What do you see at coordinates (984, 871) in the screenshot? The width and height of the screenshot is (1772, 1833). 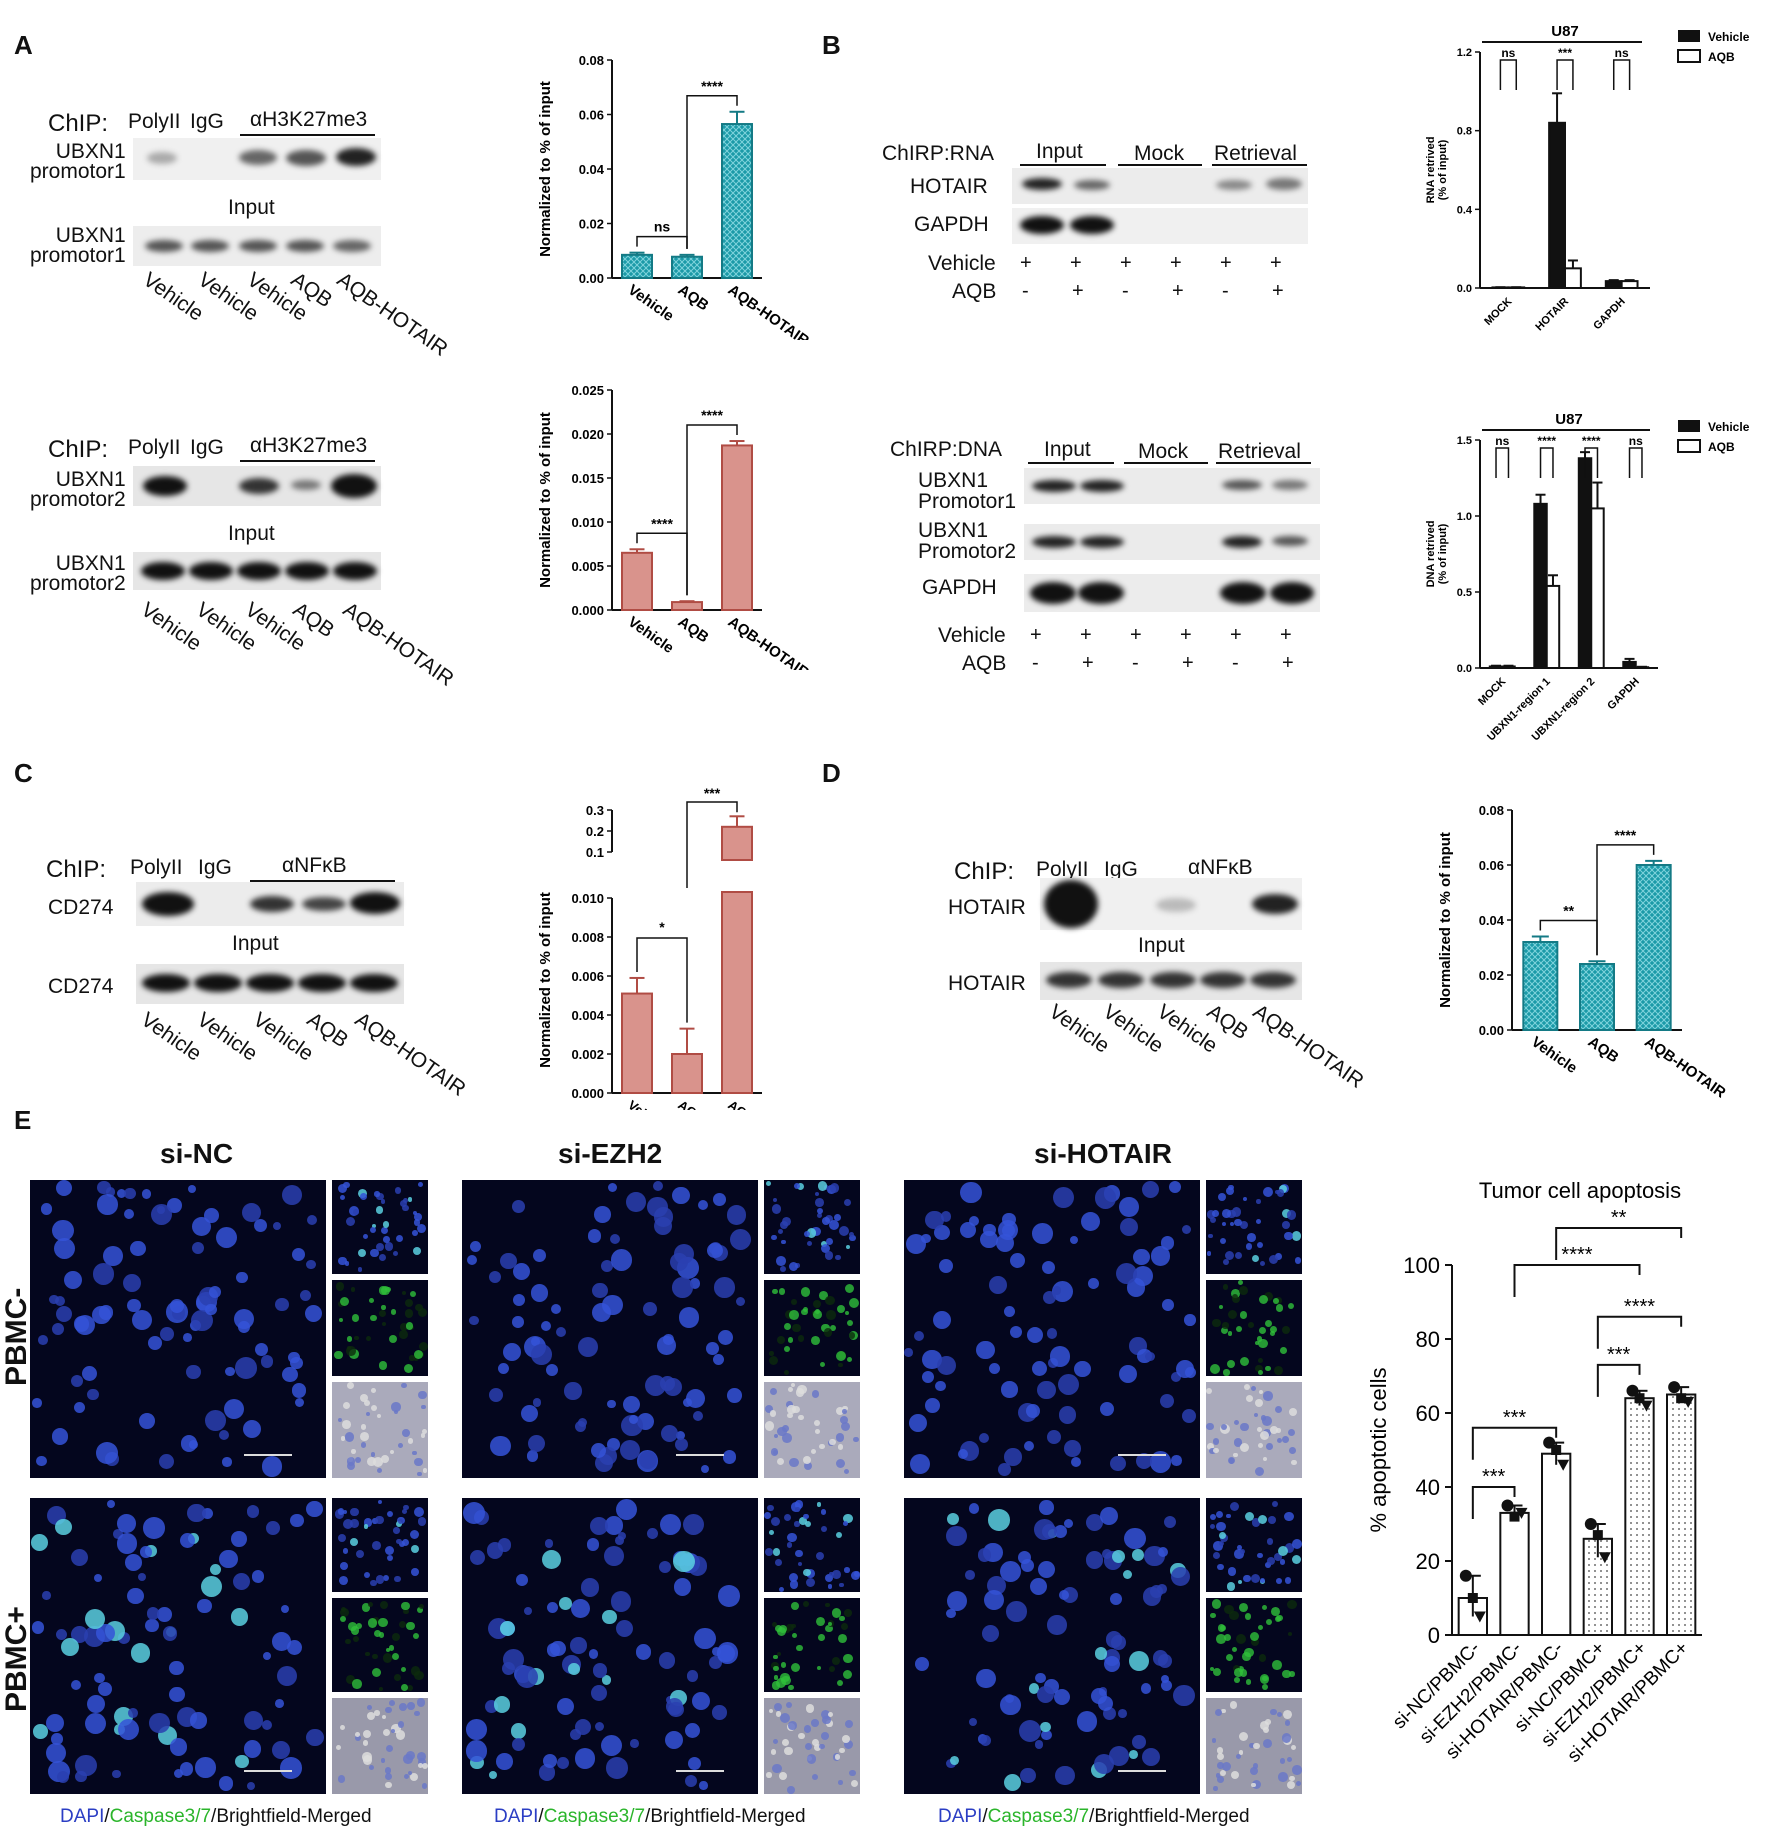 I see `chip-label: ChIP:` at bounding box center [984, 871].